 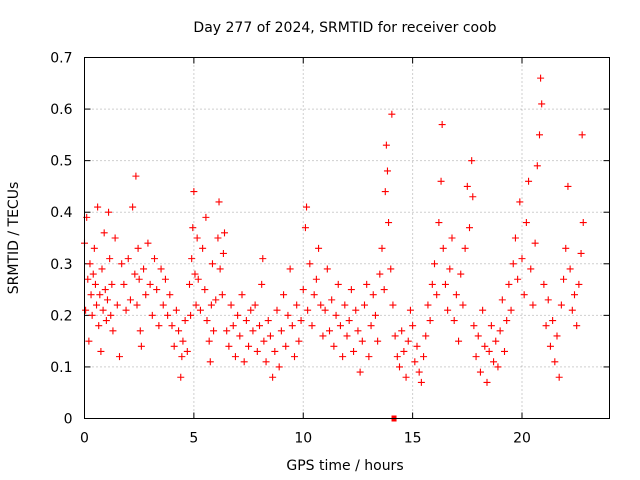 What do you see at coordinates (61, 162) in the screenshot?
I see `y-tick-label: 0.5` at bounding box center [61, 162].